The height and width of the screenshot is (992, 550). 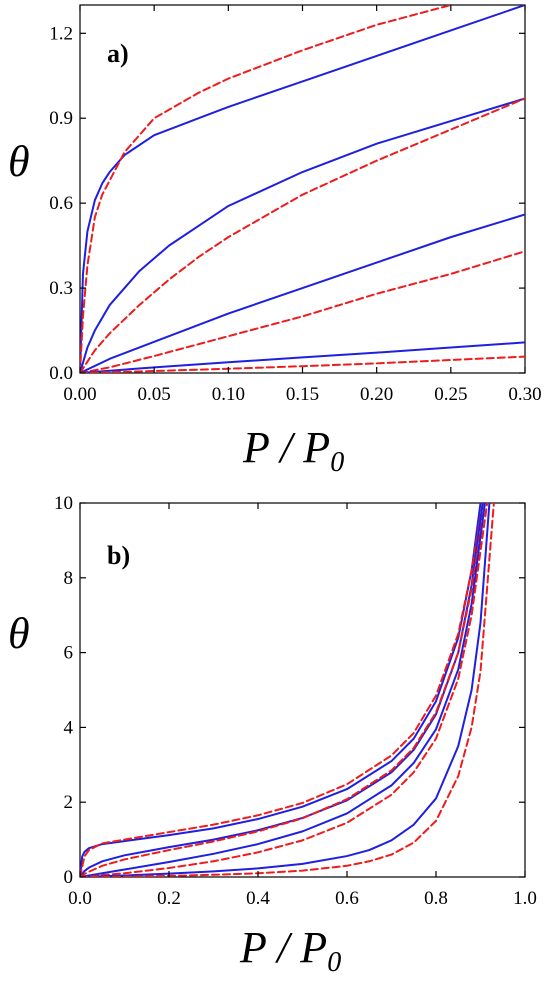 What do you see at coordinates (302, 394) in the screenshot?
I see `panel-a-x-tick-label: 0.15` at bounding box center [302, 394].